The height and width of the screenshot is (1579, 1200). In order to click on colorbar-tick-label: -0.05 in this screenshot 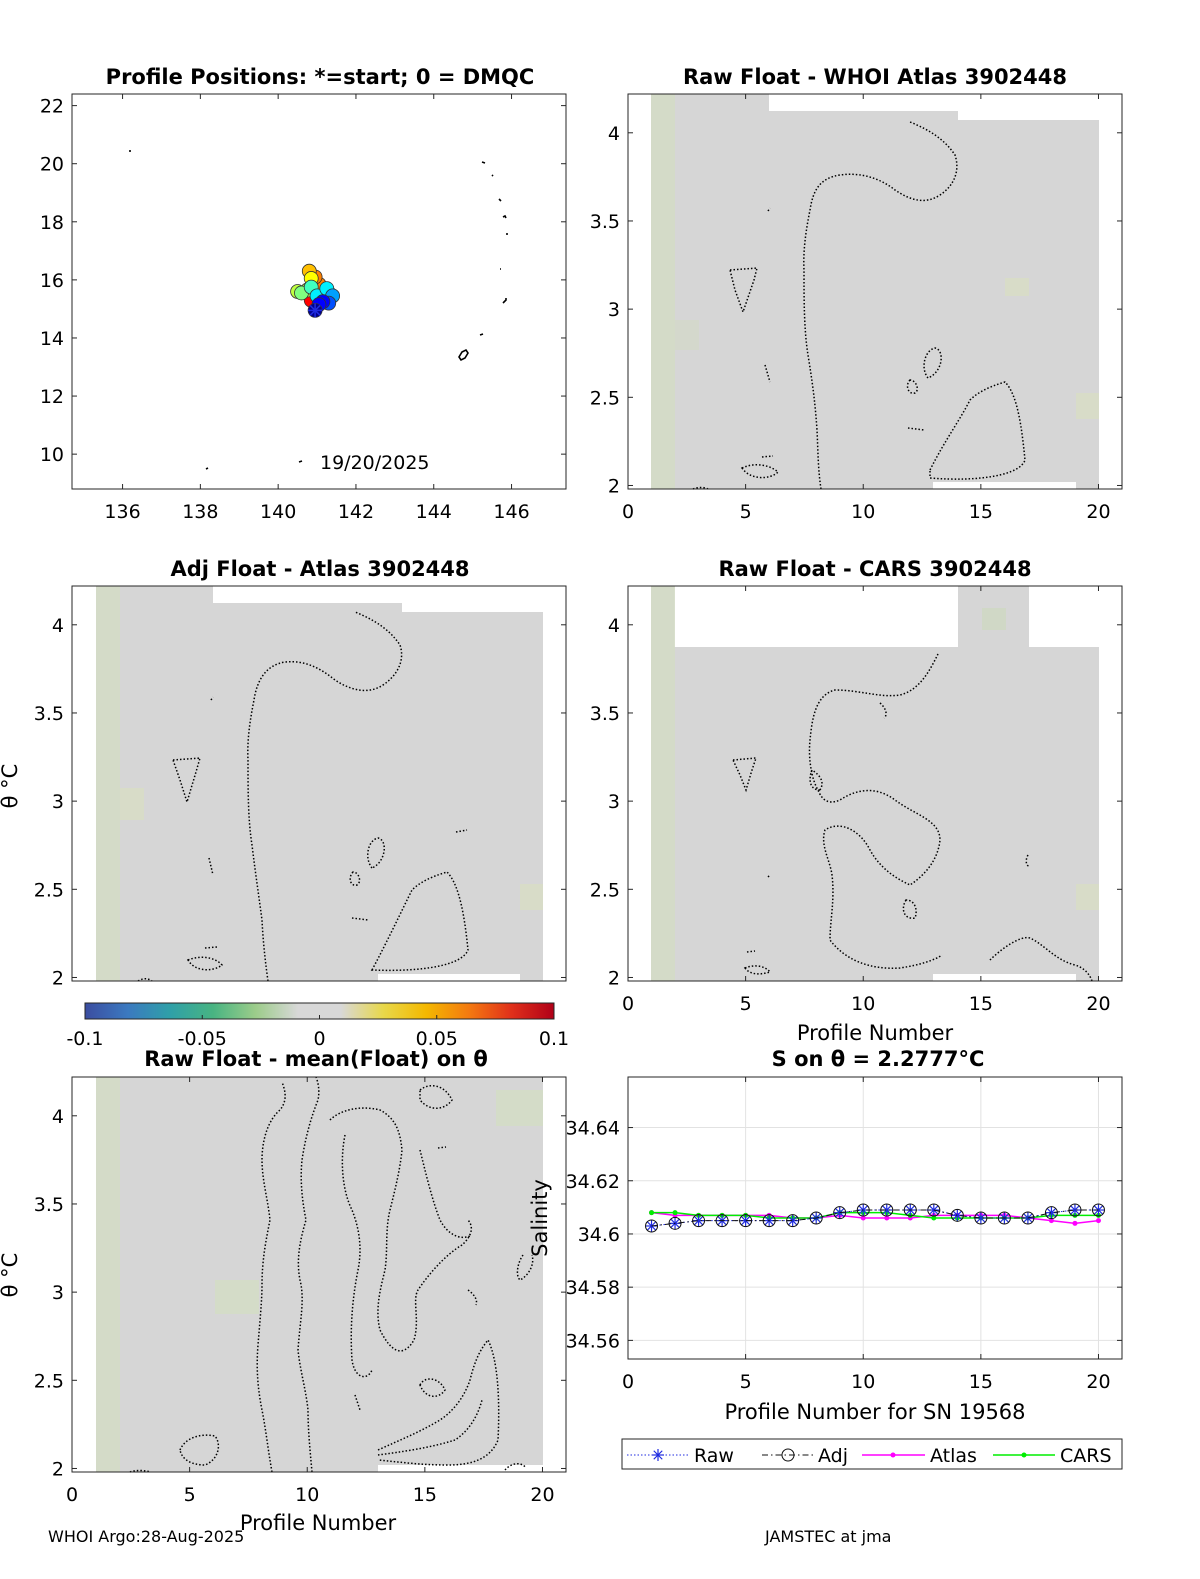, I will do `click(202, 1039)`.